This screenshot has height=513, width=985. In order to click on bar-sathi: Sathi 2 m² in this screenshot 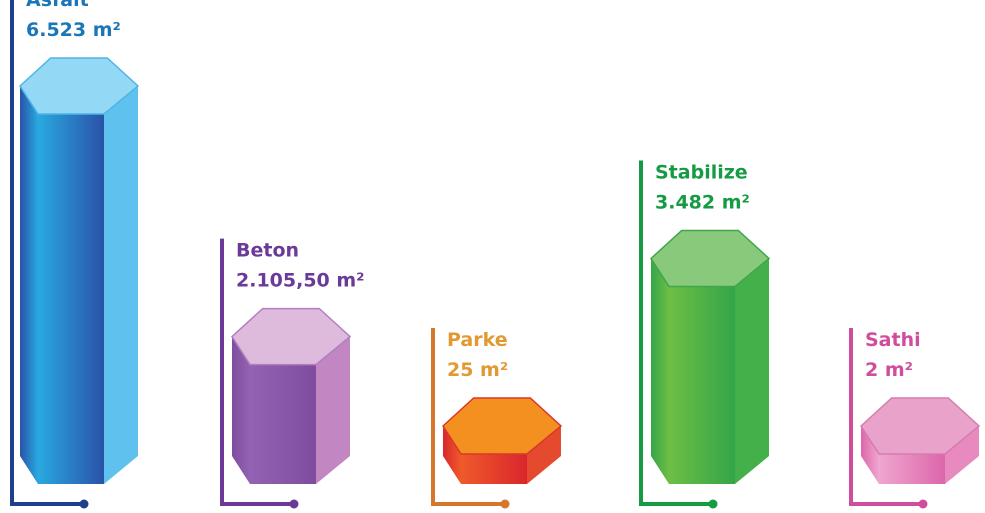, I will do `click(915, 418)`.